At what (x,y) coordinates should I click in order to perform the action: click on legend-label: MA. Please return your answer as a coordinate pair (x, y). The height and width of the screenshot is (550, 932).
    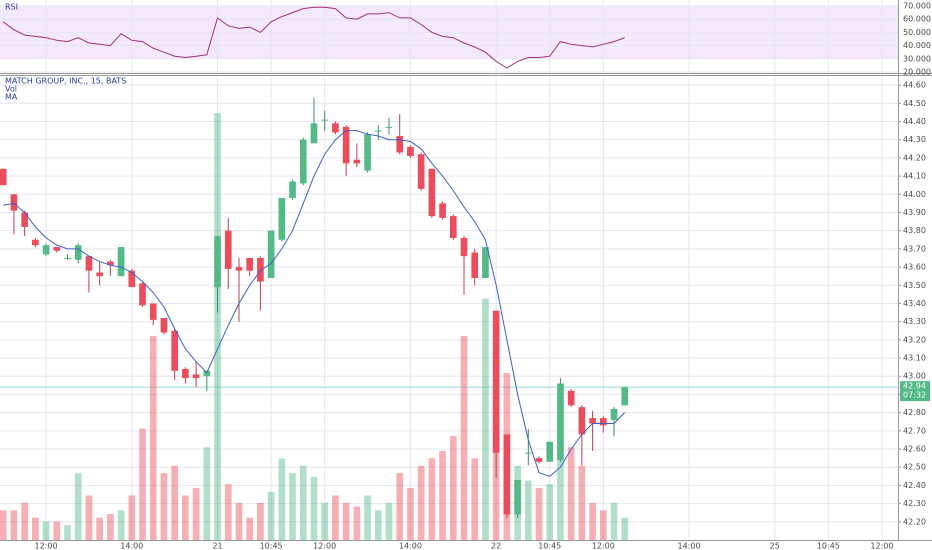
    Looking at the image, I should click on (11, 97).